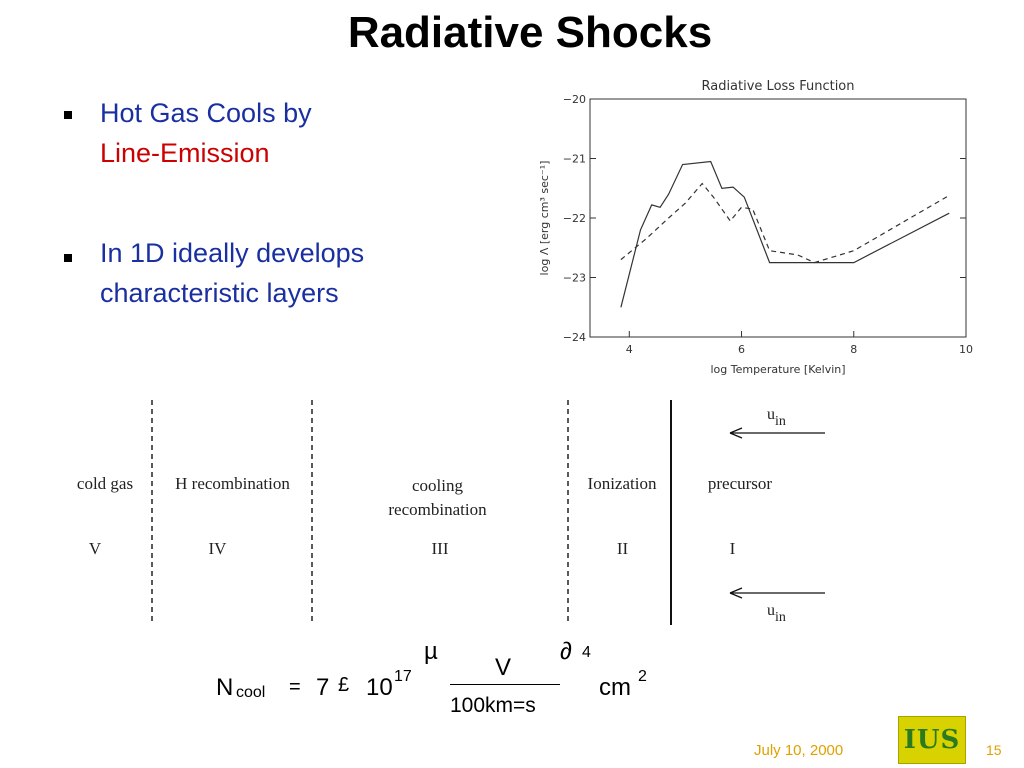 The image size is (1024, 768). What do you see at coordinates (776, 417) in the screenshot?
I see `velocity-label-top: uin` at bounding box center [776, 417].